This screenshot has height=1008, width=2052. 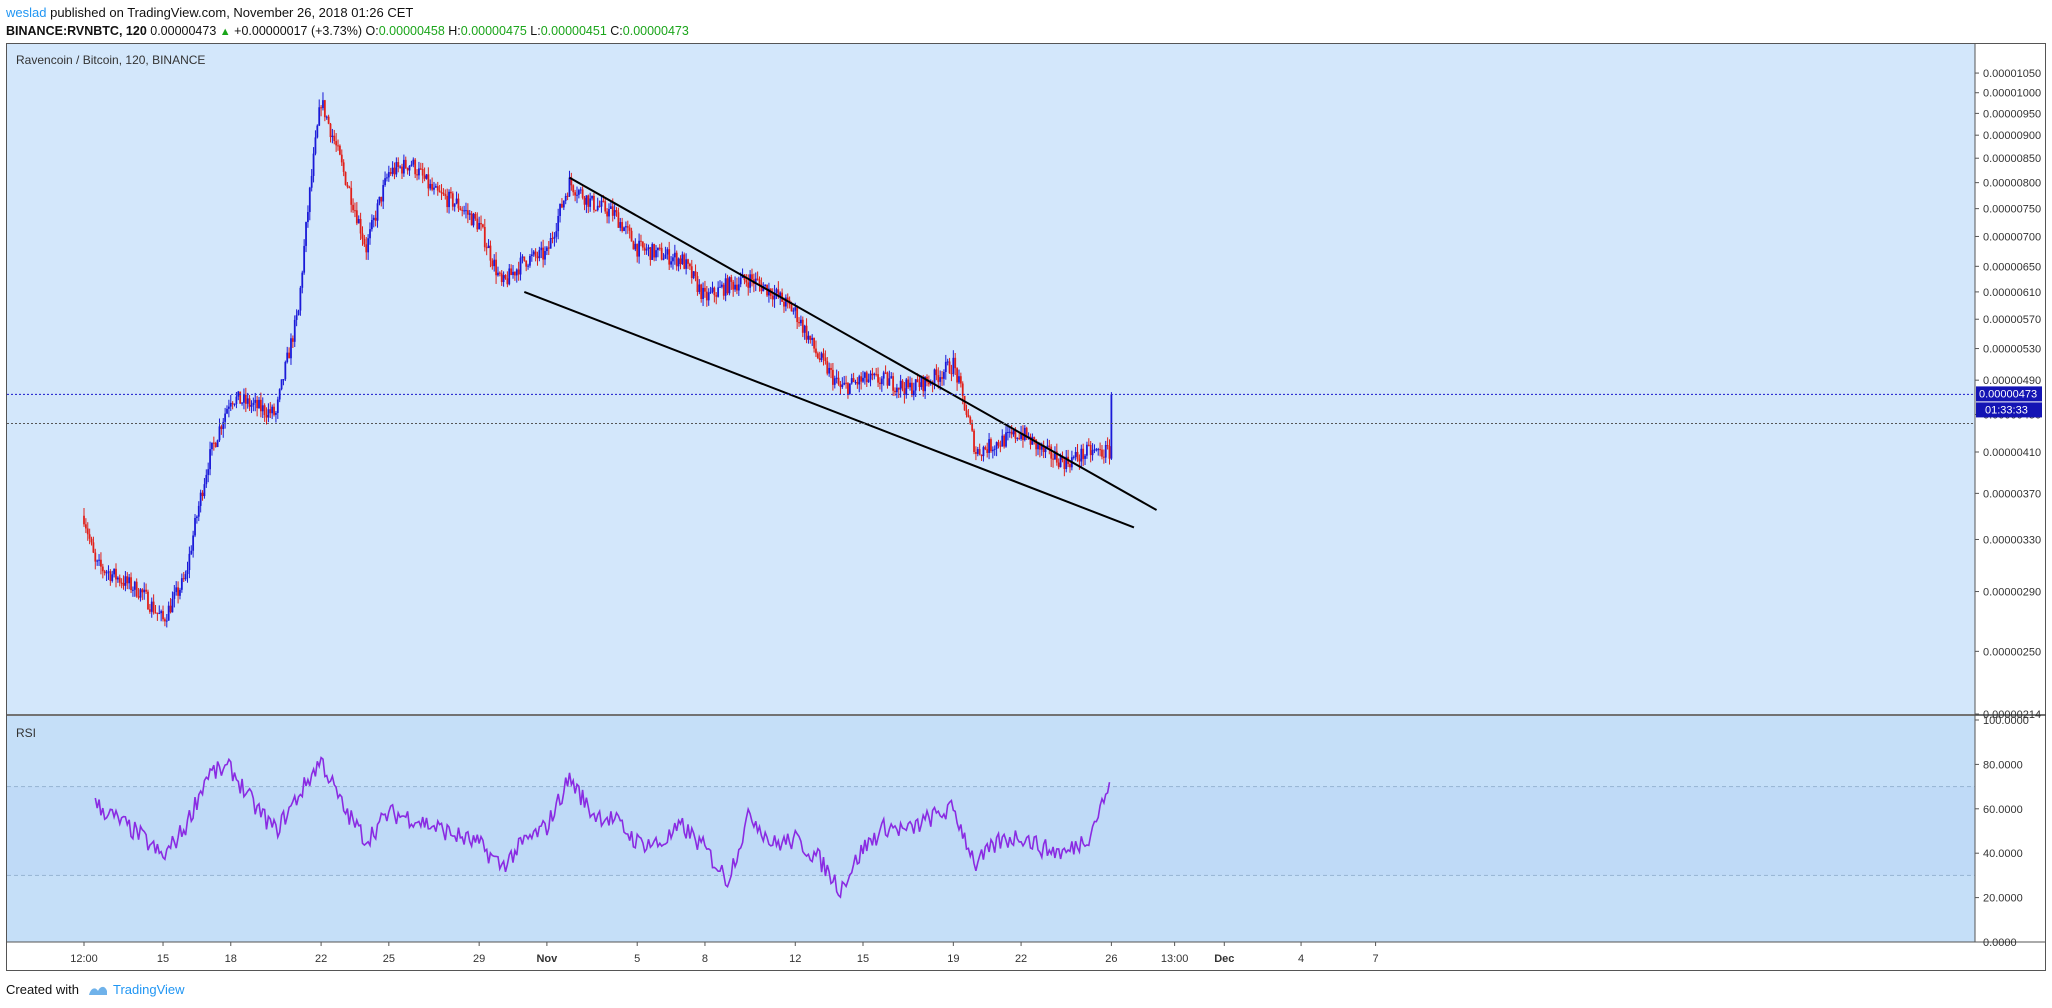 I want to click on price-tick-label: 0.00000950, so click(x=2012, y=114).